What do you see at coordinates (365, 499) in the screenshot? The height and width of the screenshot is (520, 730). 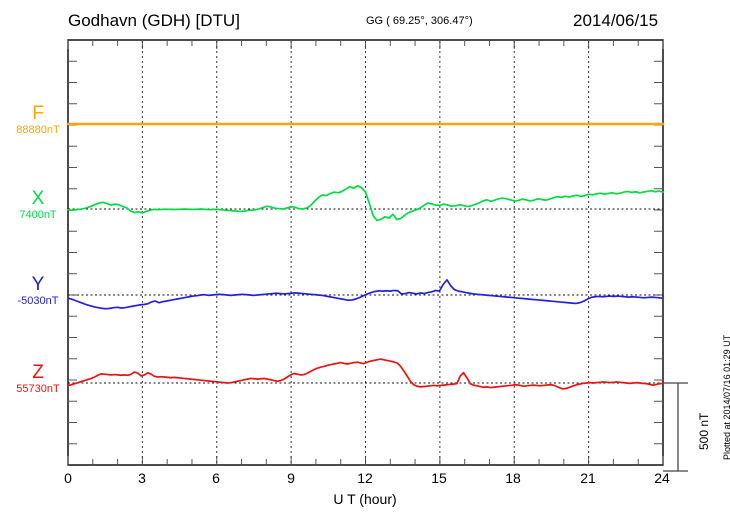 I see `xaxis-title: U T (hour)` at bounding box center [365, 499].